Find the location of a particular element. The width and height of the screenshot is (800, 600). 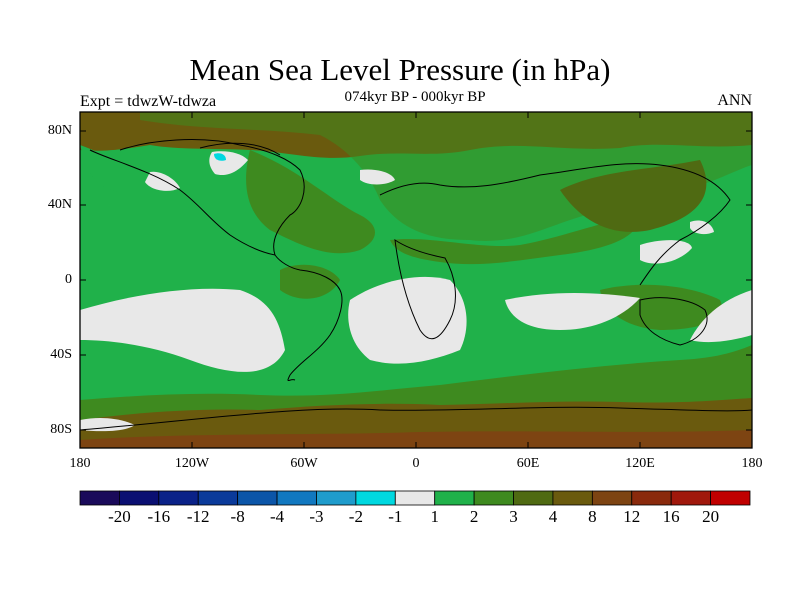

colorbar-label: -16 is located at coordinates (159, 516).